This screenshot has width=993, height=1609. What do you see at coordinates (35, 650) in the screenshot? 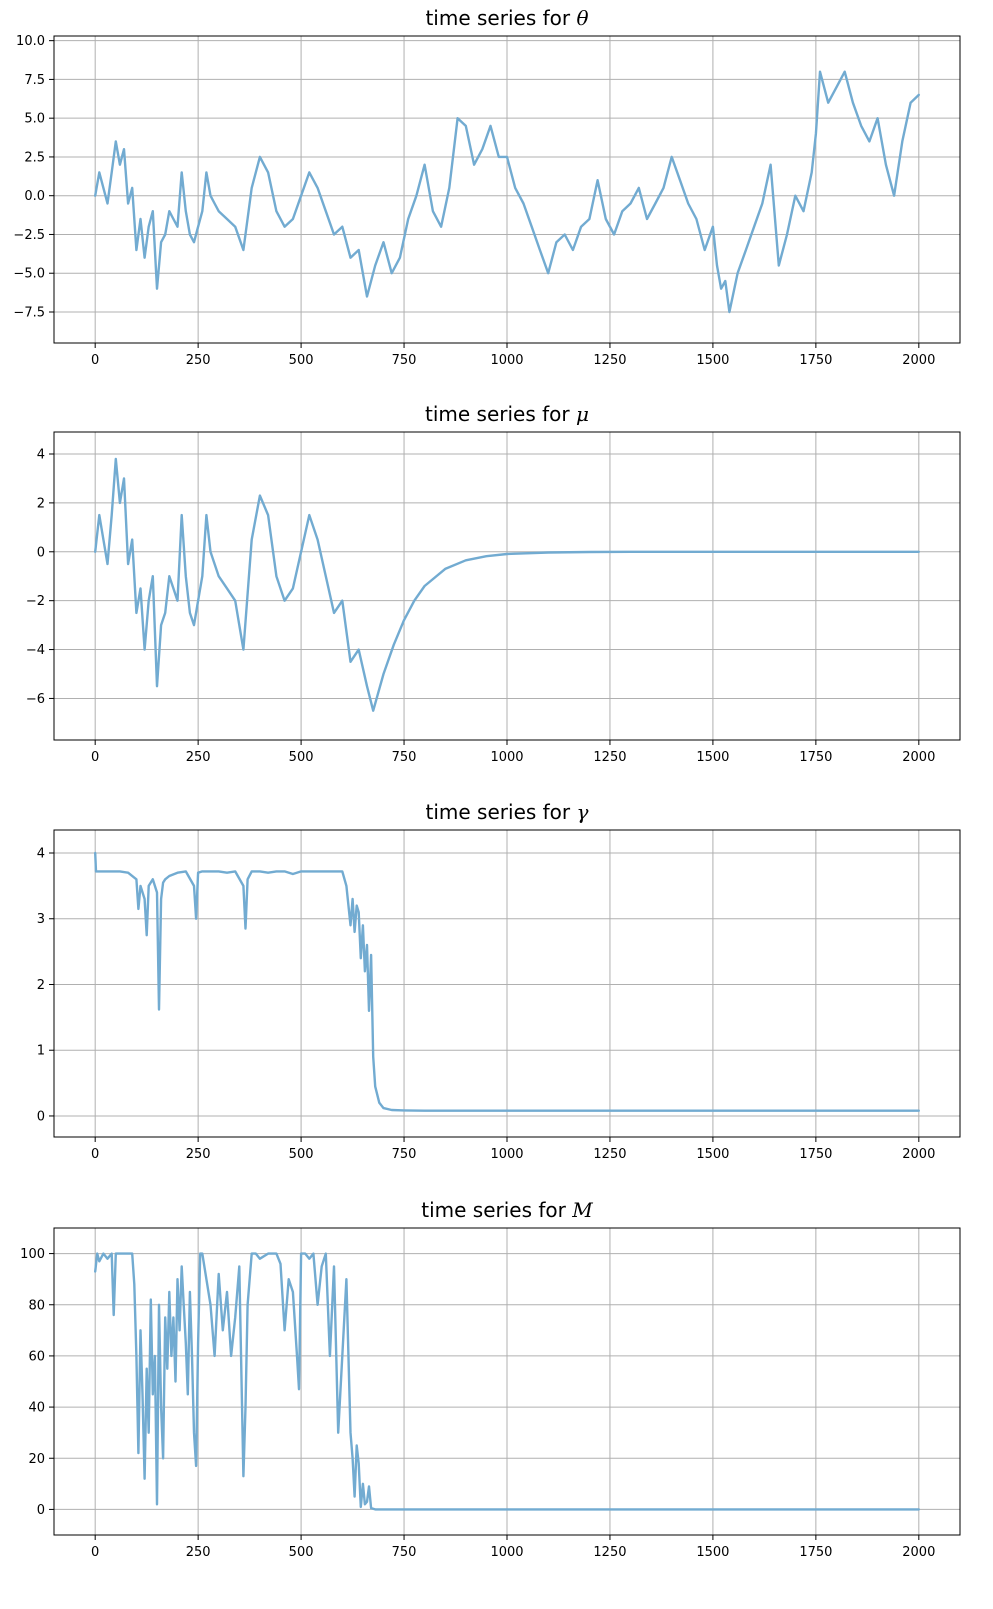
I see `y-tick-label: −4` at bounding box center [35, 650].